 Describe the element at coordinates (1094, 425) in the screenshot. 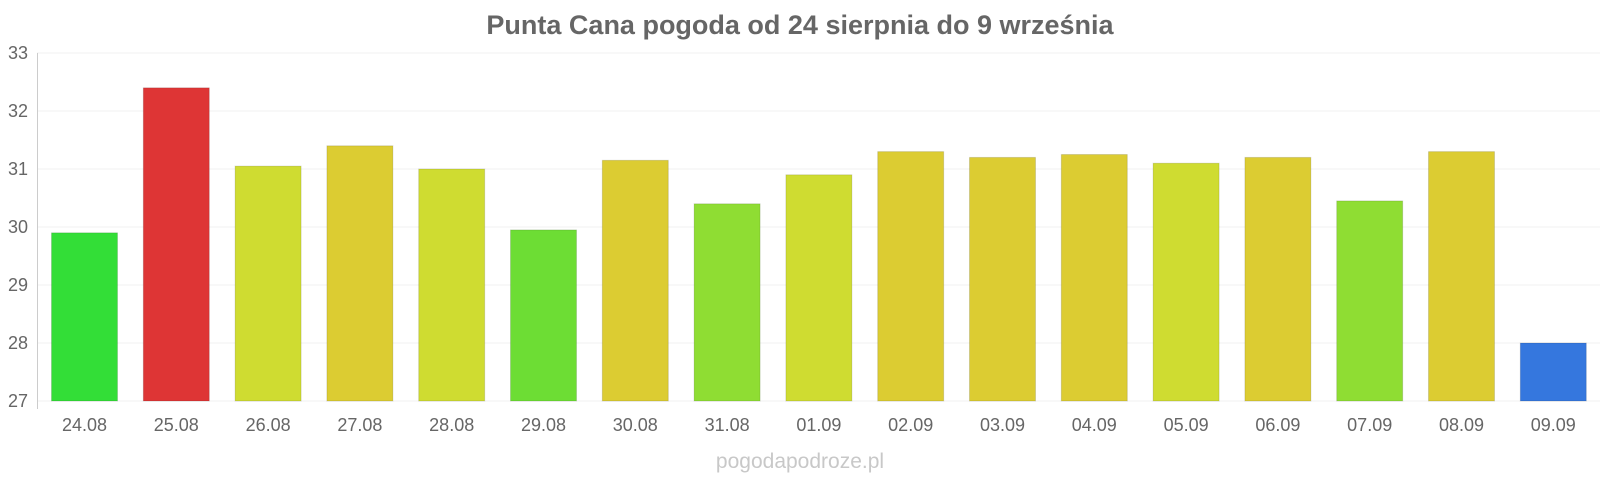

I see `x-tick-label: 04.09` at that location.